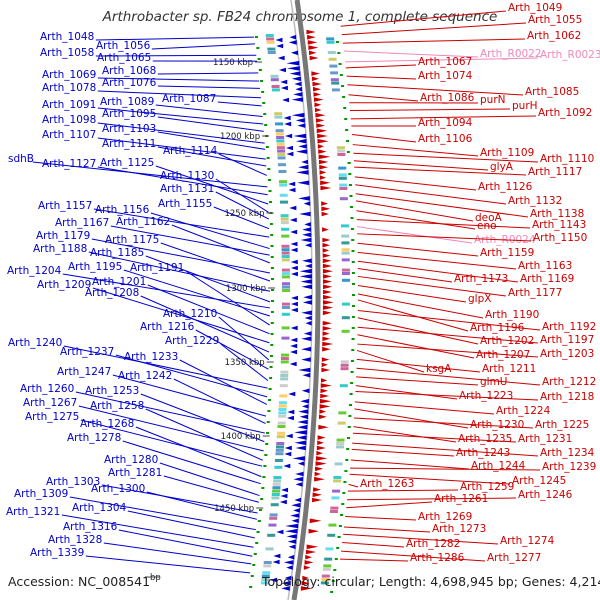 The width and height of the screenshot is (600, 600). Describe the element at coordinates (567, 397) in the screenshot. I see `right-gene-label: Arth_1218` at that location.